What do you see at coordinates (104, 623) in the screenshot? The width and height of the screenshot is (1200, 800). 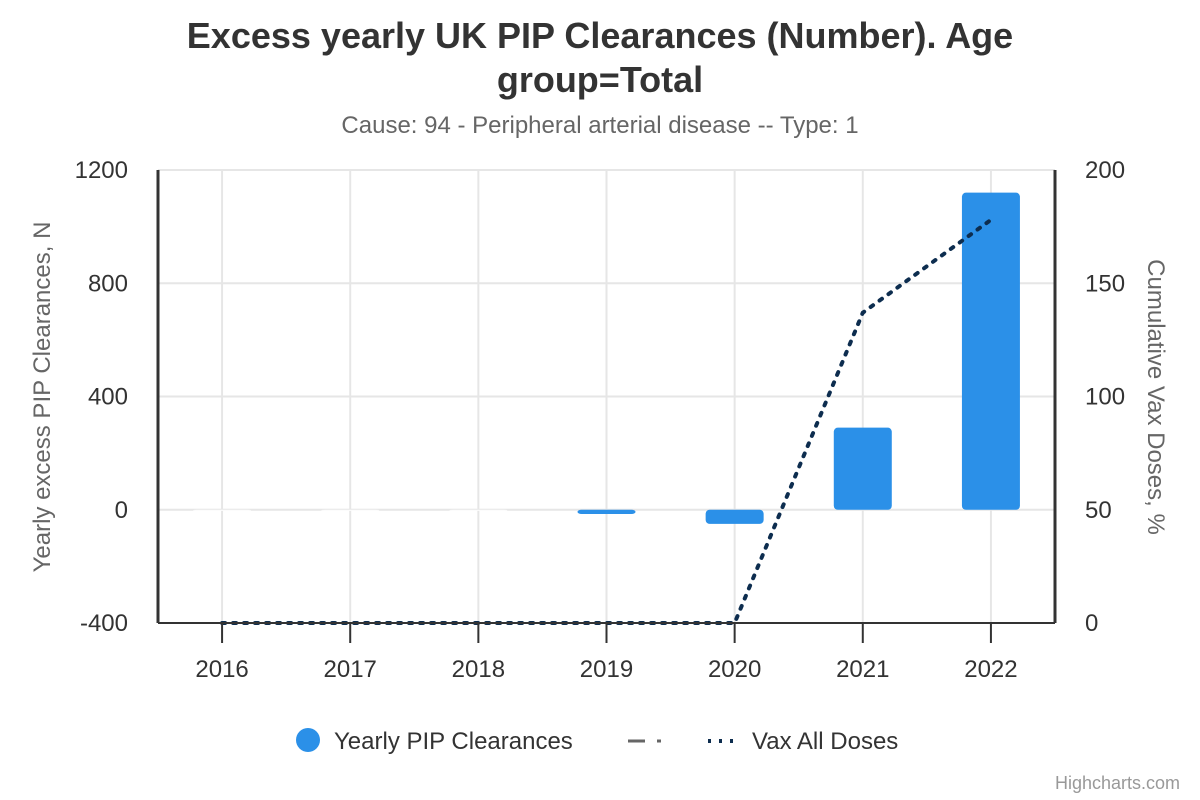 I see `left-tick-label: -400` at bounding box center [104, 623].